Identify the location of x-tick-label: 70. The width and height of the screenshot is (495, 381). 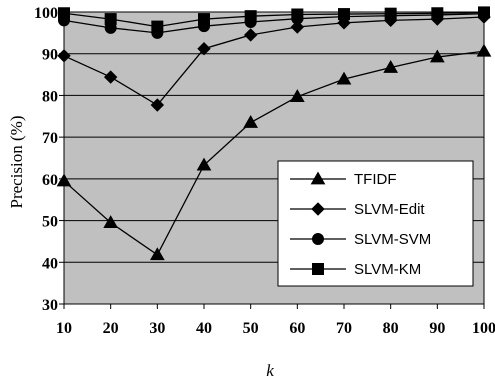
(344, 328).